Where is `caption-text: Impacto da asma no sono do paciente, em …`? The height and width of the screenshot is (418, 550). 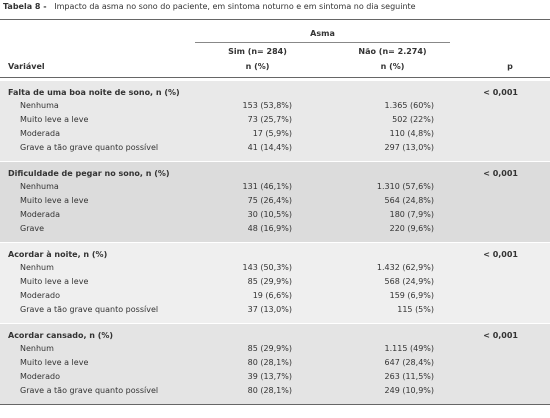
caption-text: Impacto da asma no sono do paciente, em … is located at coordinates (235, 6).